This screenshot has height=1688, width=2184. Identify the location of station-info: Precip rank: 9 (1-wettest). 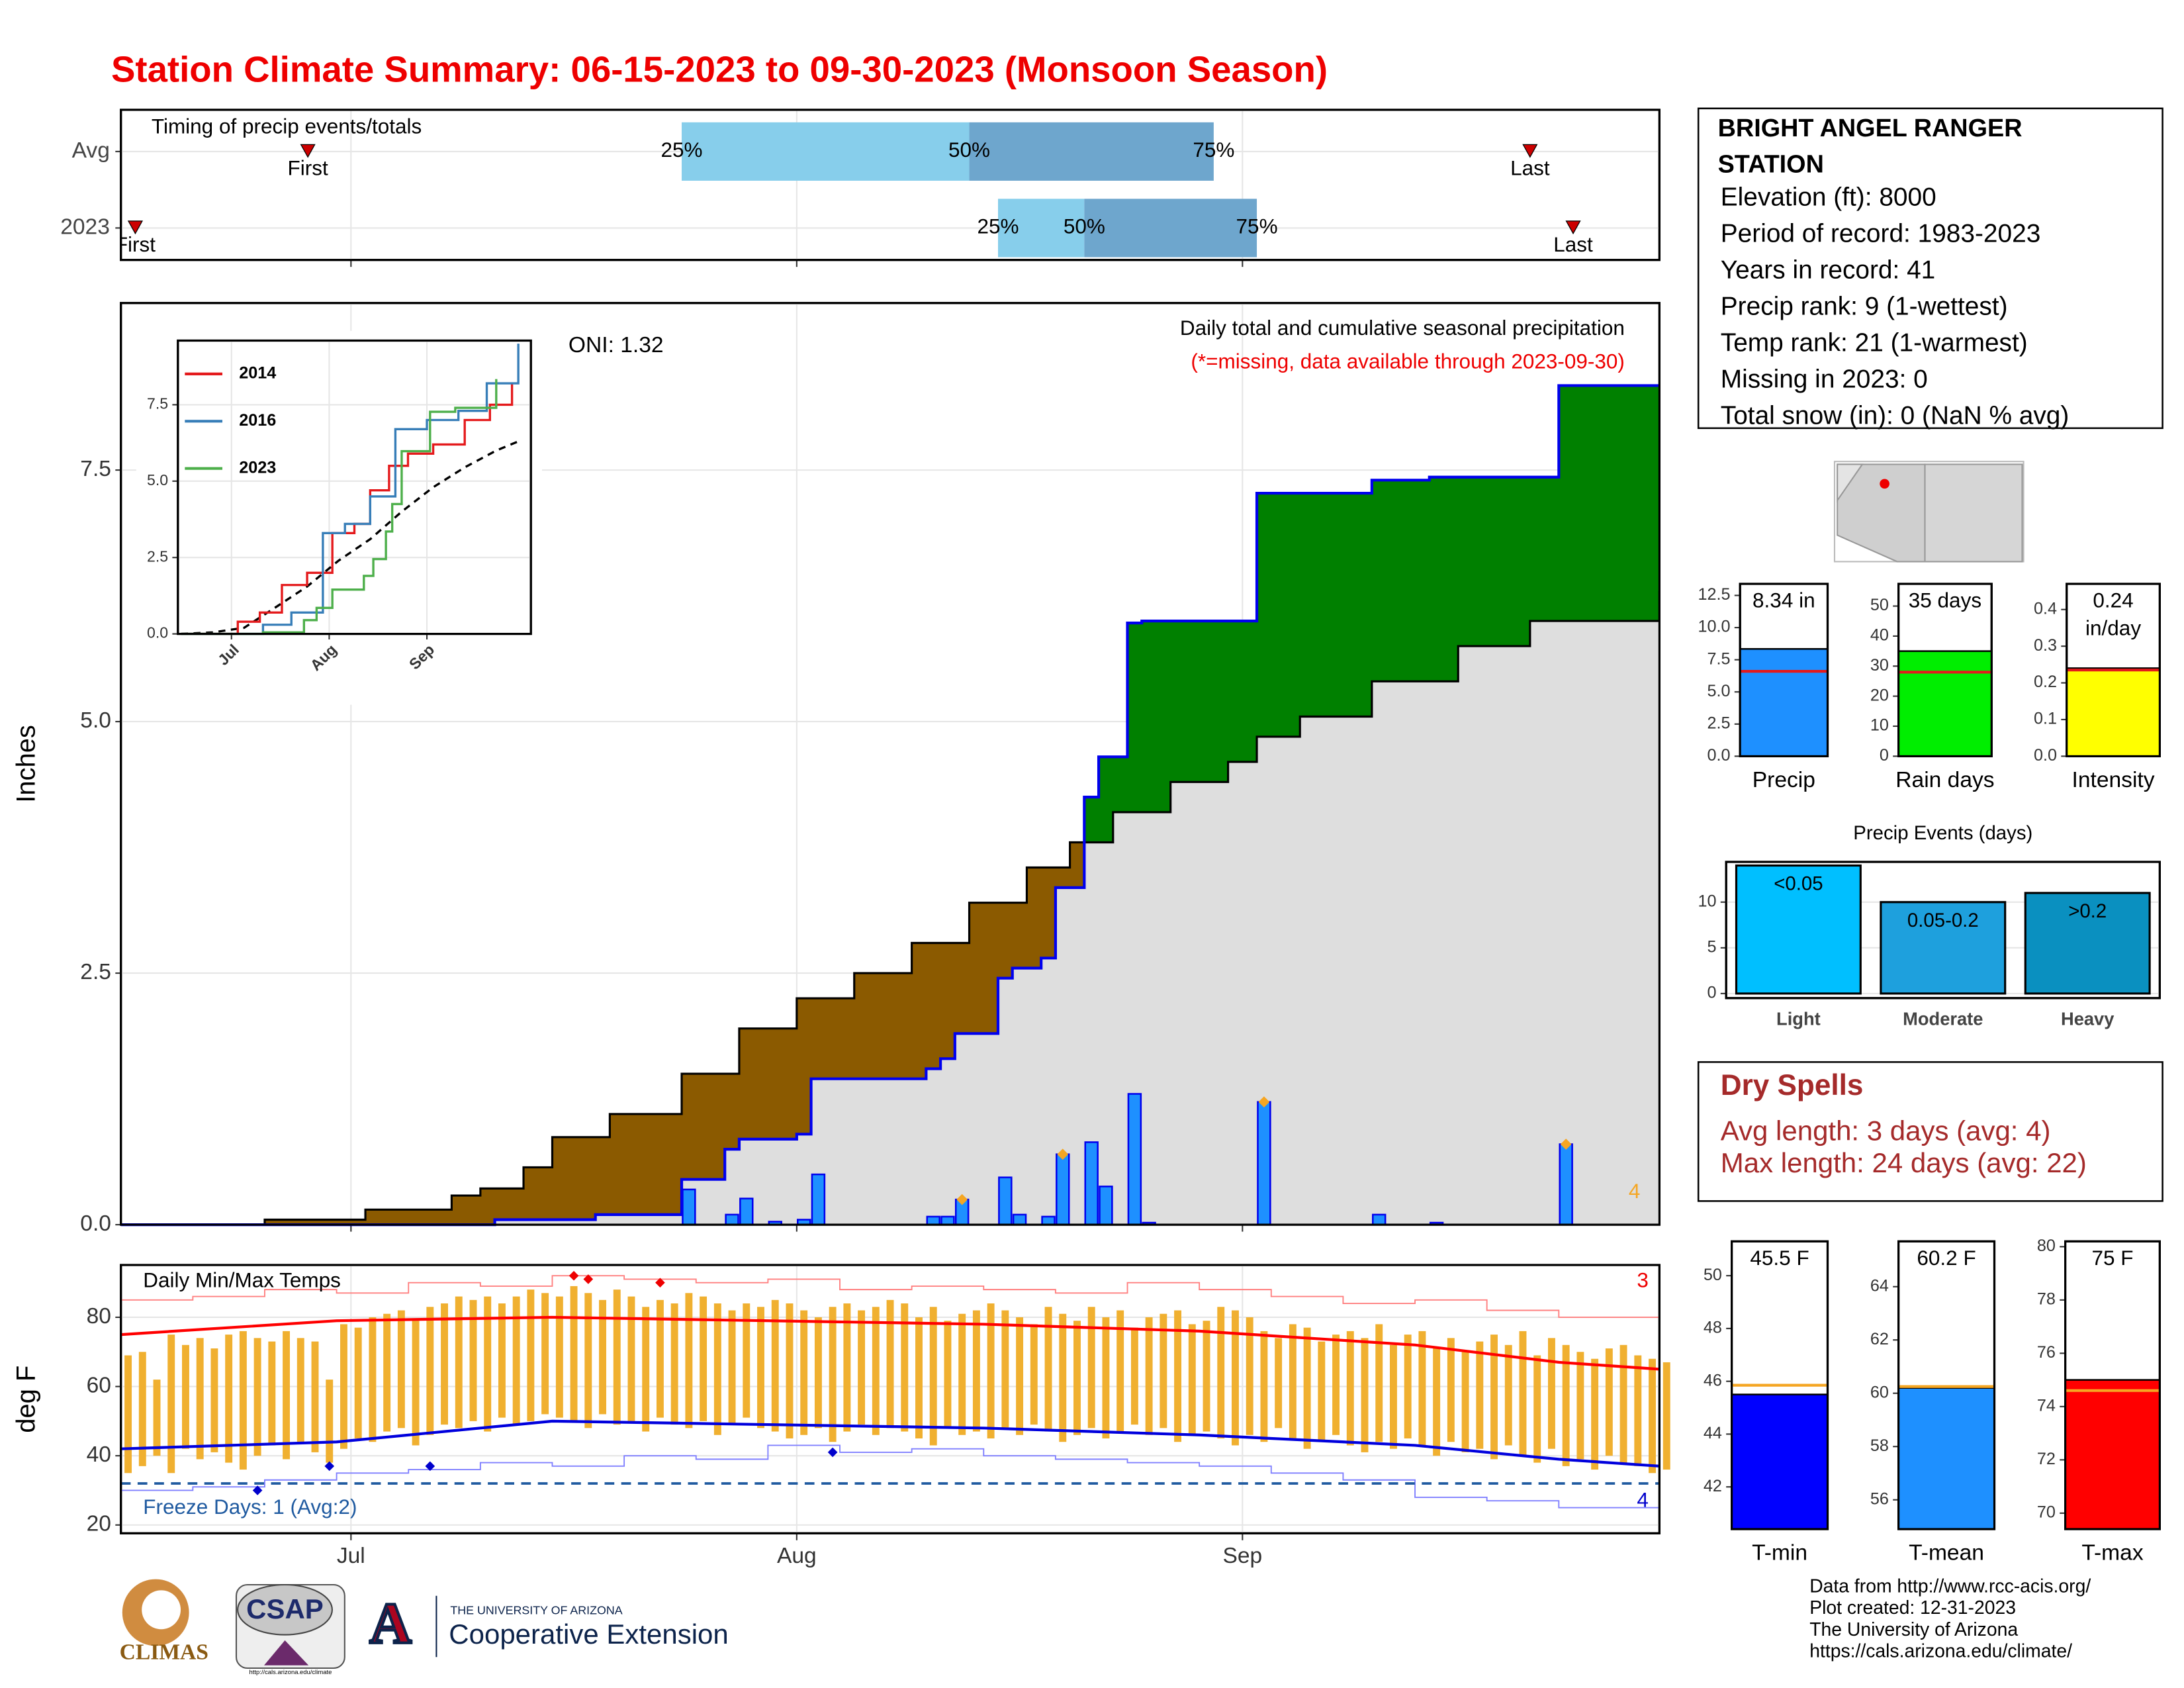
(1864, 307).